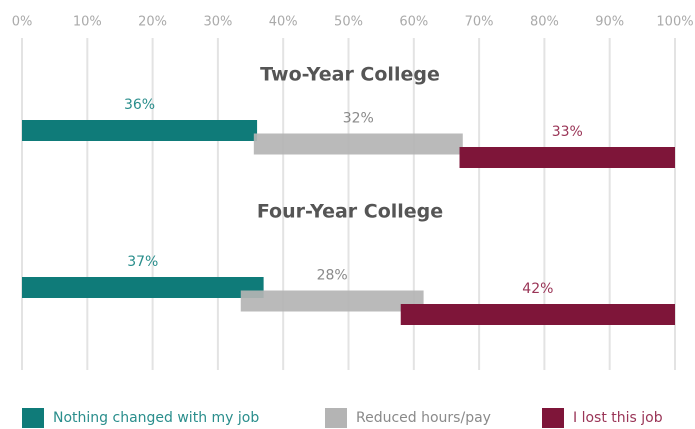  What do you see at coordinates (152, 22) in the screenshot?
I see `x-tick-label: 20%` at bounding box center [152, 22].